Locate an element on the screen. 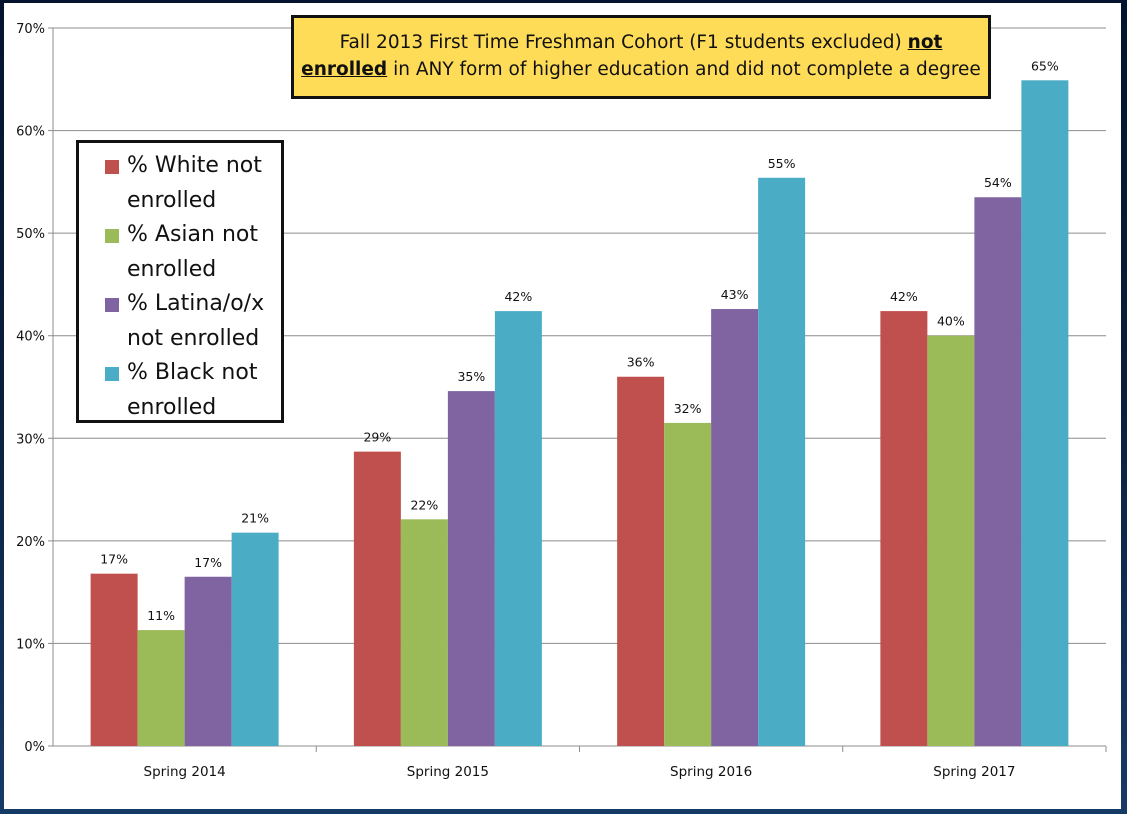 The image size is (1127, 814). y-tick-label: 50% is located at coordinates (30, 234).